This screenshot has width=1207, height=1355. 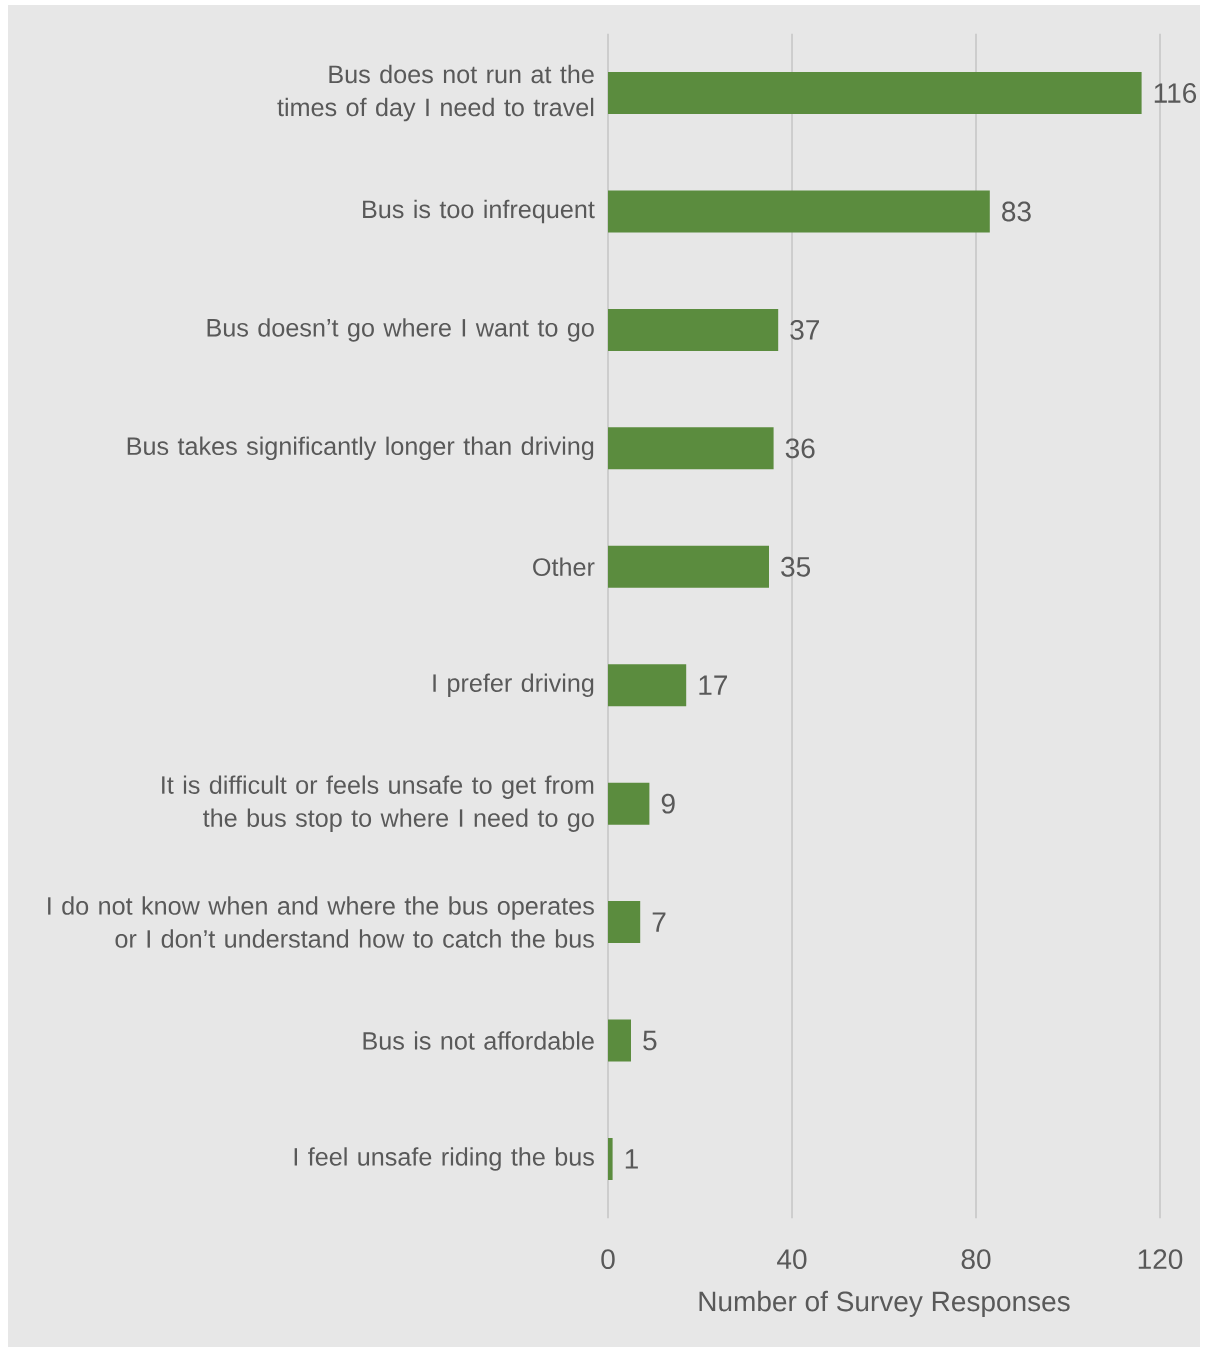 What do you see at coordinates (1016, 211) in the screenshot?
I see `data-label: 83` at bounding box center [1016, 211].